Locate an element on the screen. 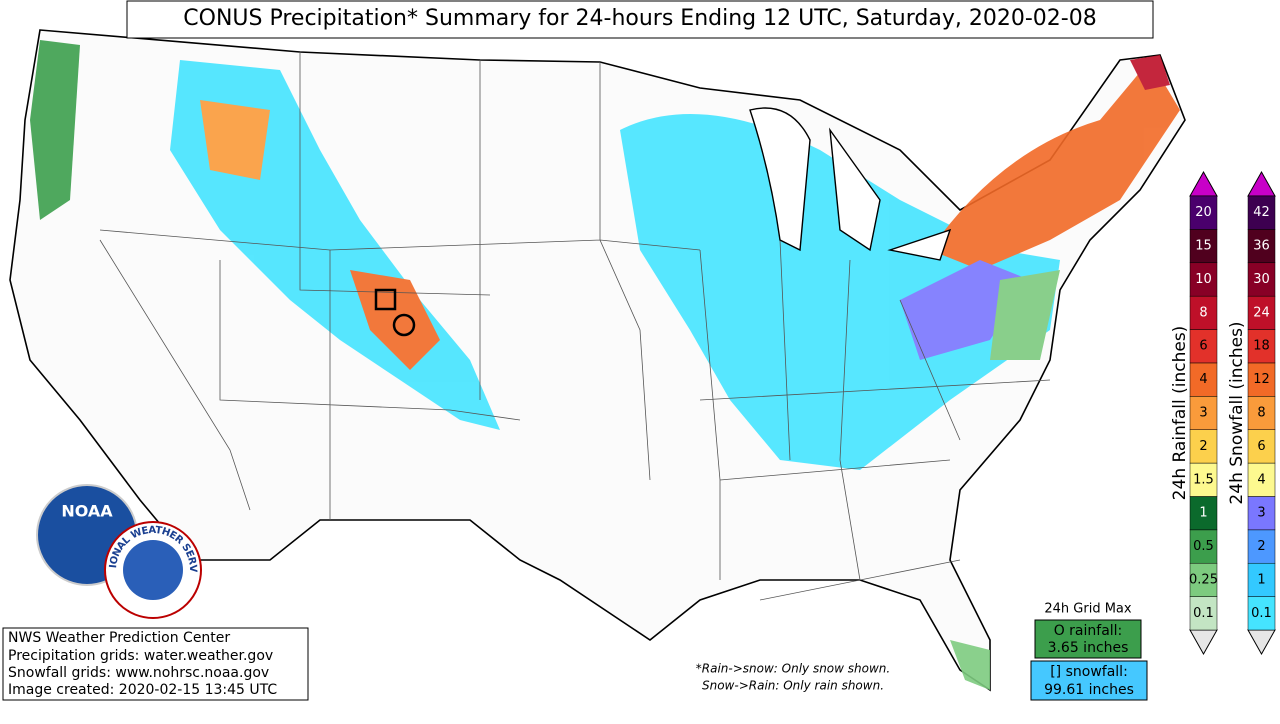  scale-title: 24h Rainfall (inches) is located at coordinates (1180, 413).